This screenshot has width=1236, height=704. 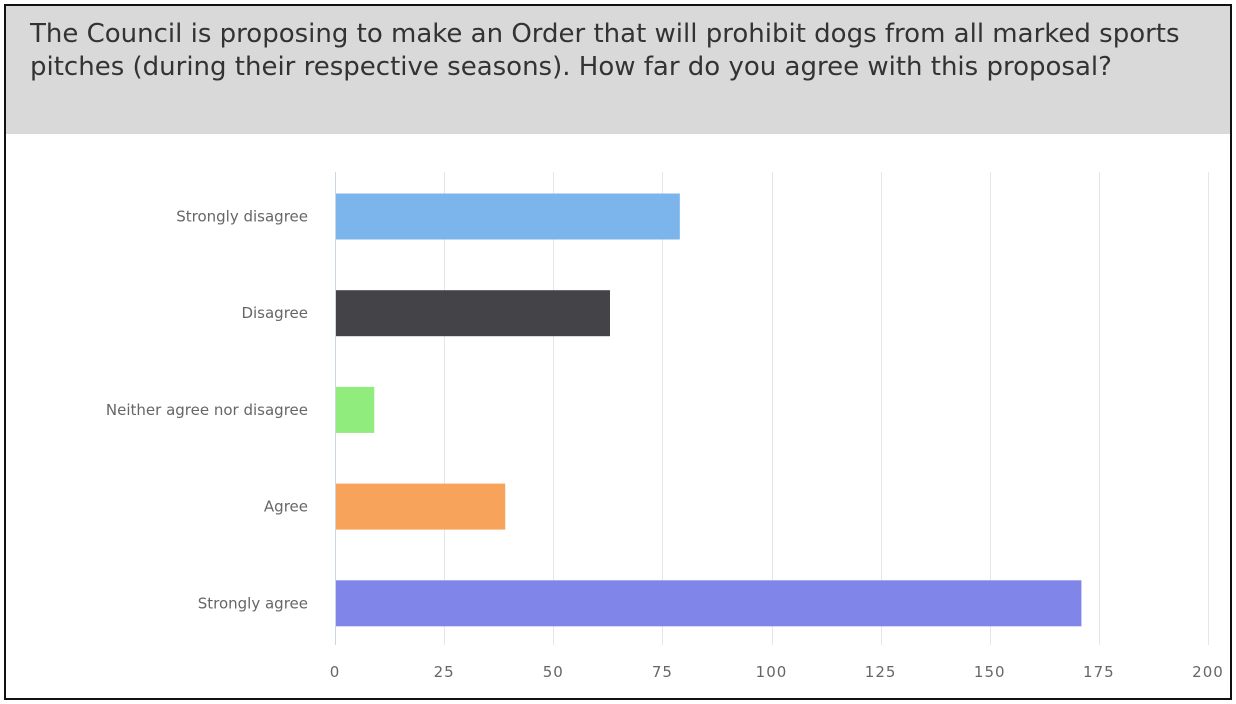 I want to click on x-tick-label: 150, so click(x=990, y=672).